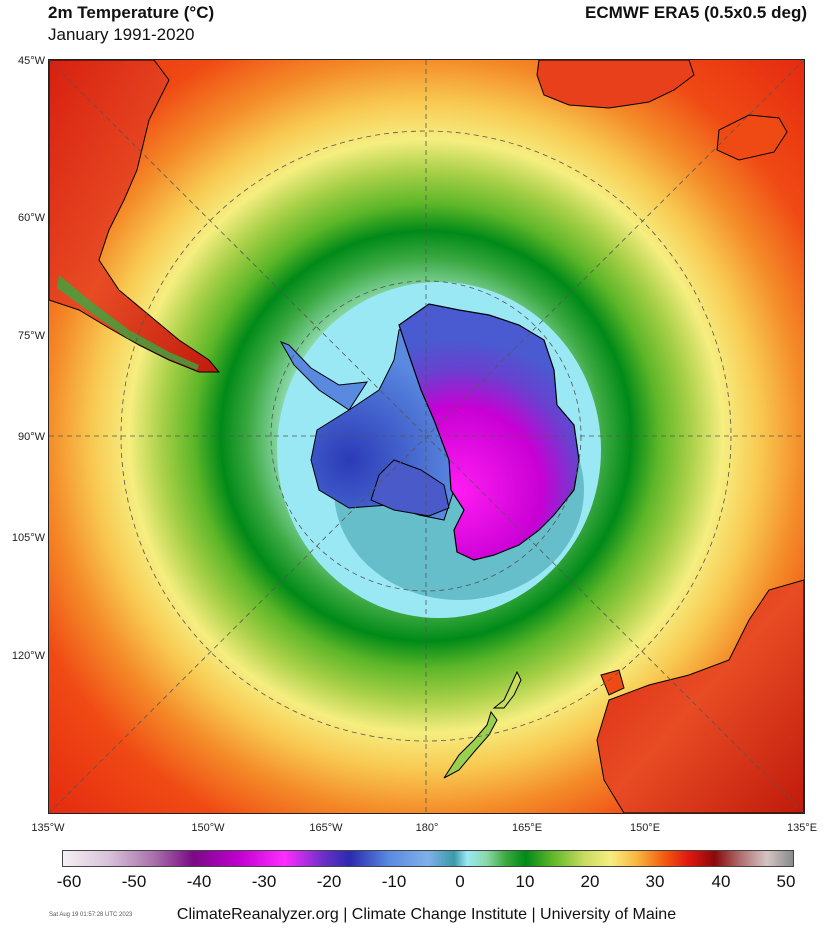 The image size is (825, 930). Describe the element at coordinates (134, 881) in the screenshot. I see `colorbar-label: -50` at that location.